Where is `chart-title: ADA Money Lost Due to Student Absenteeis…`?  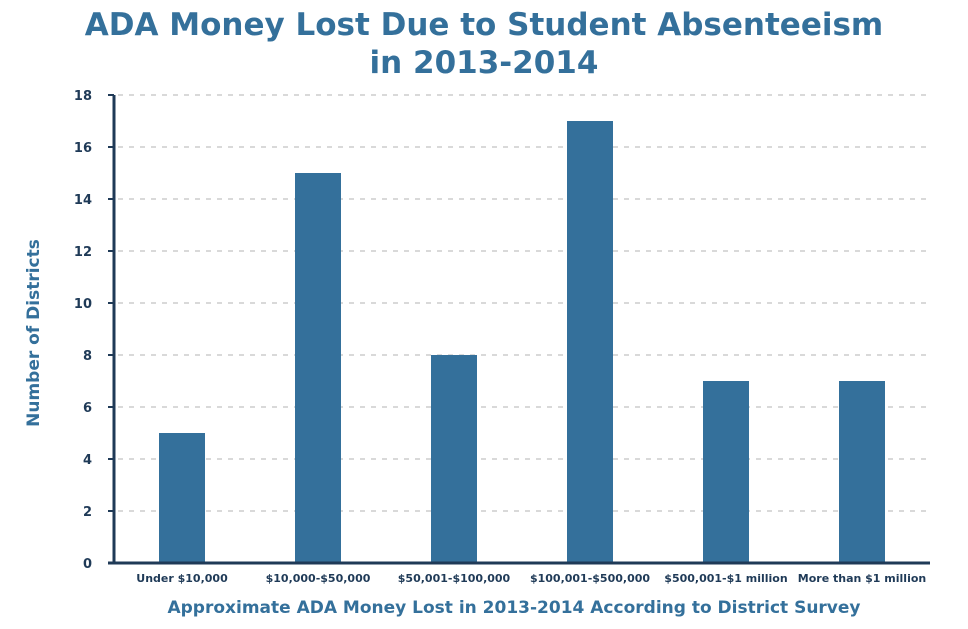 chart-title: ADA Money Lost Due to Student Absenteeis… is located at coordinates (484, 44).